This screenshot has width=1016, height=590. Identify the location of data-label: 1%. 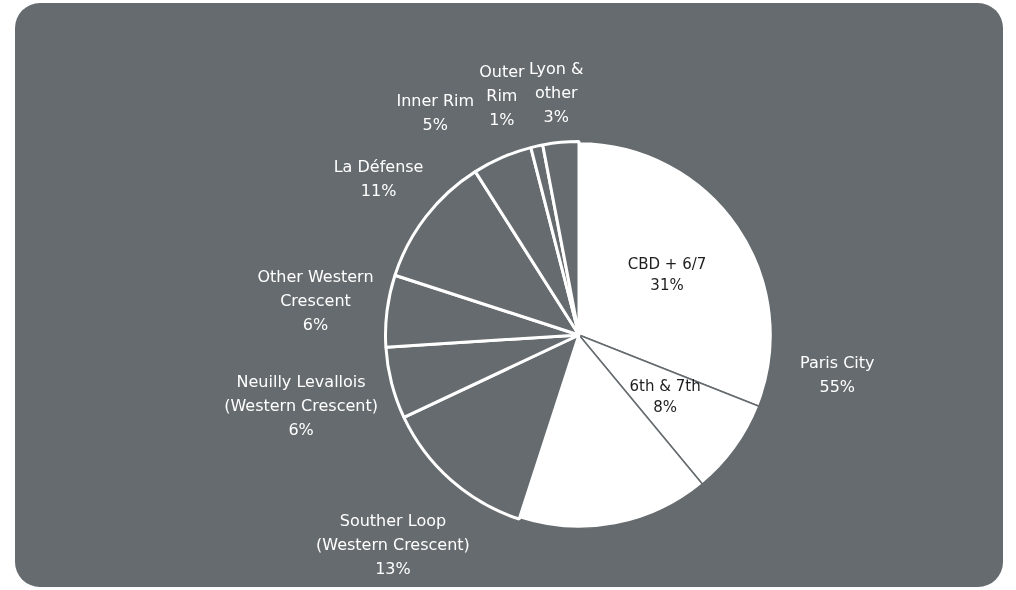
(502, 120).